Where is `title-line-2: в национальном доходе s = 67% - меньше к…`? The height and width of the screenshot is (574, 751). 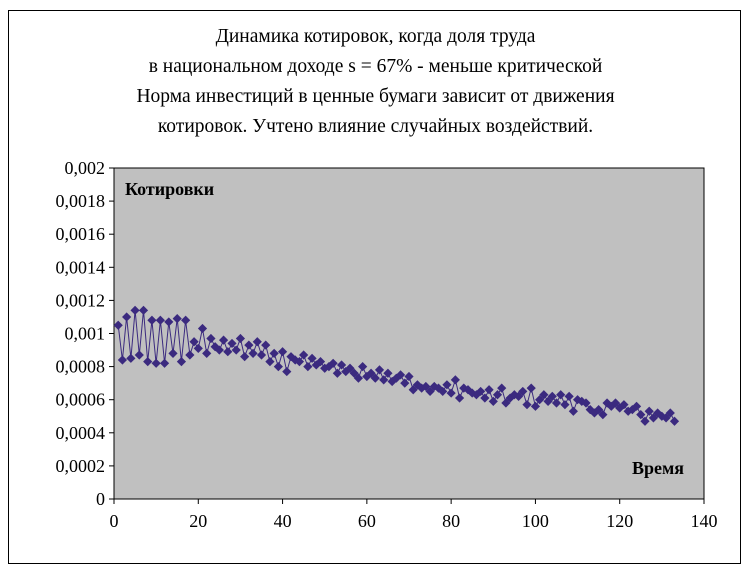
title-line-2: в национальном доходе s = 67% - меньше к… is located at coordinates (375, 66).